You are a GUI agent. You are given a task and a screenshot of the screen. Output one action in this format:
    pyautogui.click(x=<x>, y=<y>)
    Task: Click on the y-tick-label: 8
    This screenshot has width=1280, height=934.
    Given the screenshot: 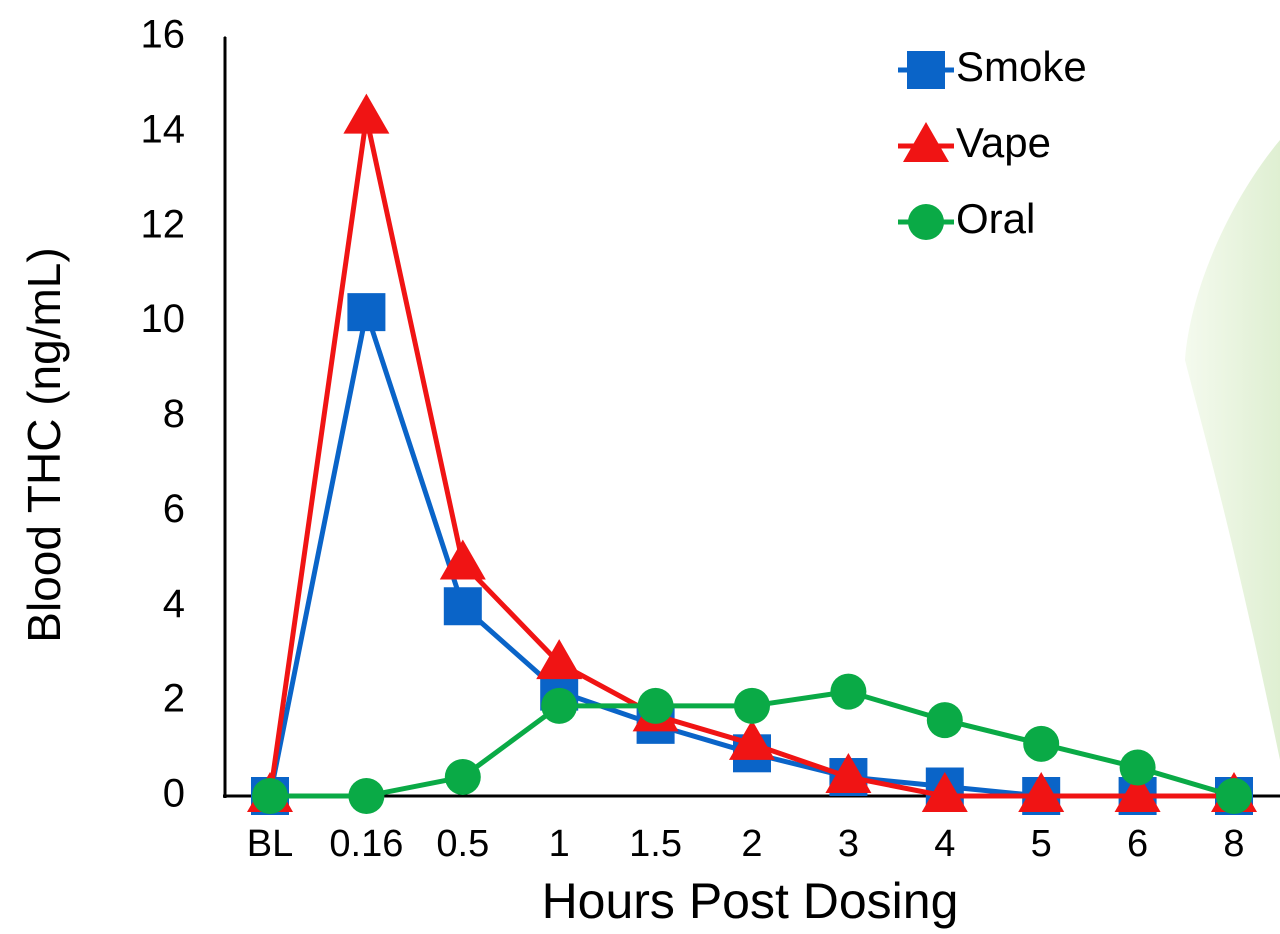 What is the action you would take?
    pyautogui.click(x=174, y=414)
    